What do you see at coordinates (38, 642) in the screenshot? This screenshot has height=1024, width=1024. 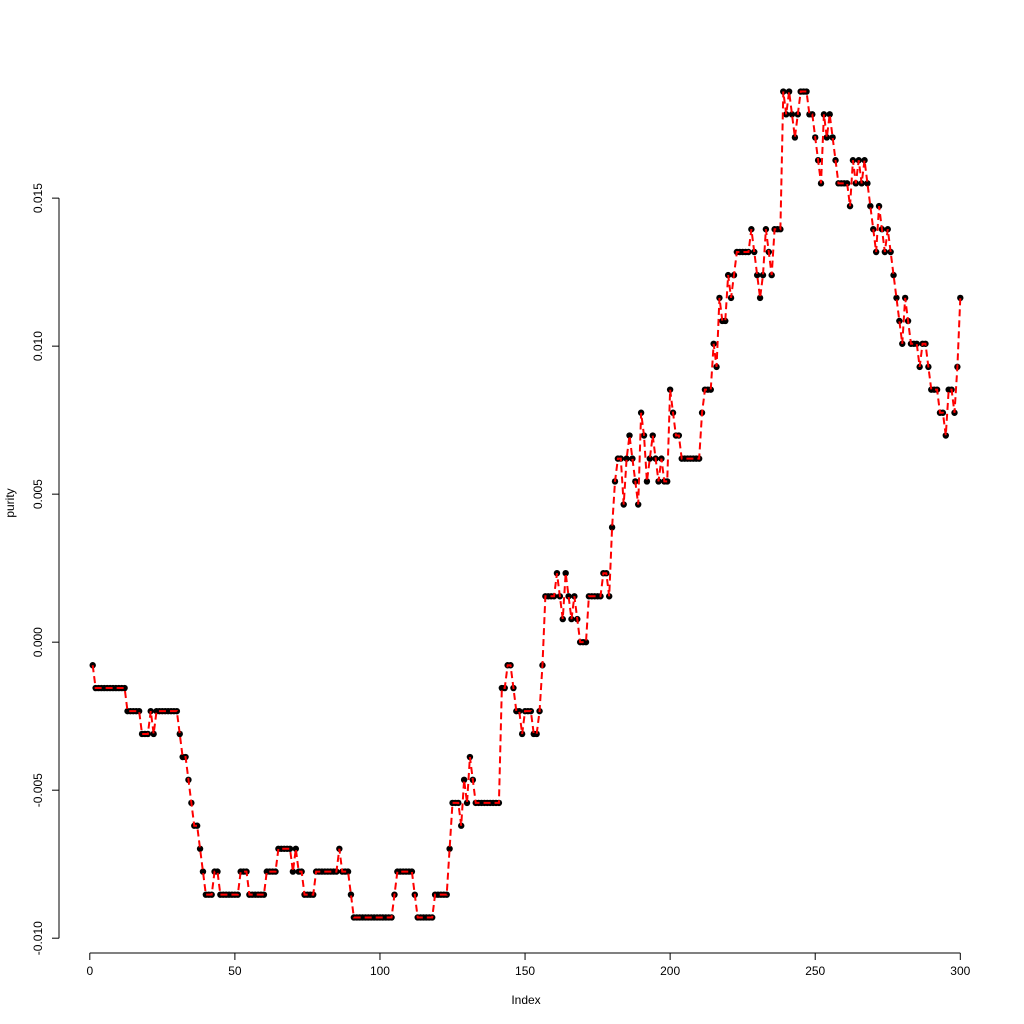 I see `y-tick-label: 0.000` at bounding box center [38, 642].